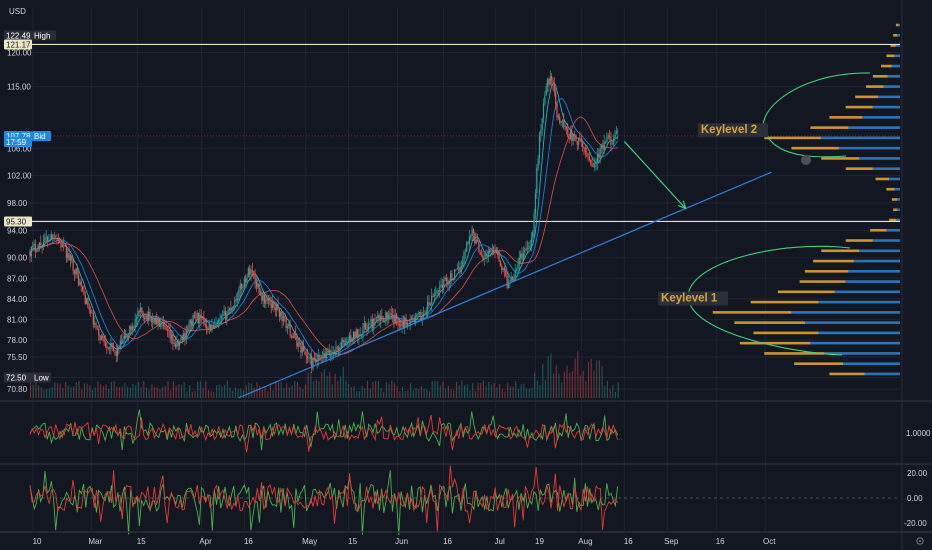 The height and width of the screenshot is (550, 932). What do you see at coordinates (713, 214) in the screenshot?
I see `annotations: Keylevel 2 Keylevel 1` at bounding box center [713, 214].